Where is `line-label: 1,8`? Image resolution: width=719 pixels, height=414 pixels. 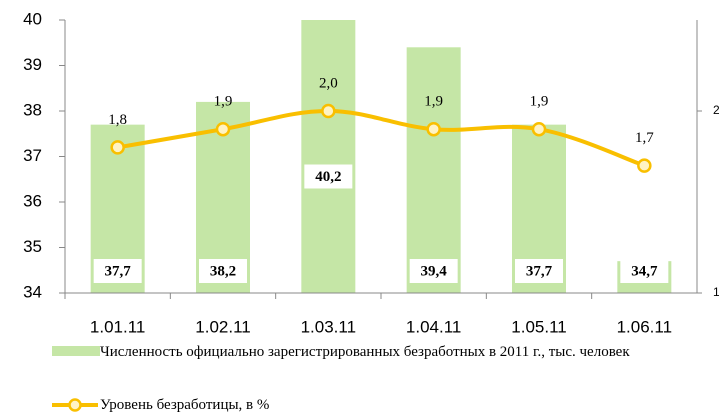 line-label: 1,8 is located at coordinates (117, 120).